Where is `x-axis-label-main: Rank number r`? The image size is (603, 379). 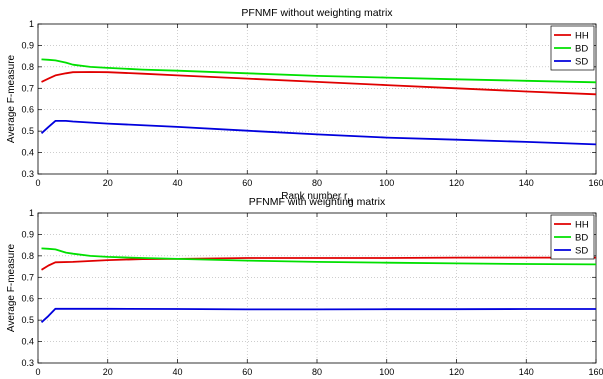
x-axis-label-main: Rank number r is located at coordinates (314, 196).